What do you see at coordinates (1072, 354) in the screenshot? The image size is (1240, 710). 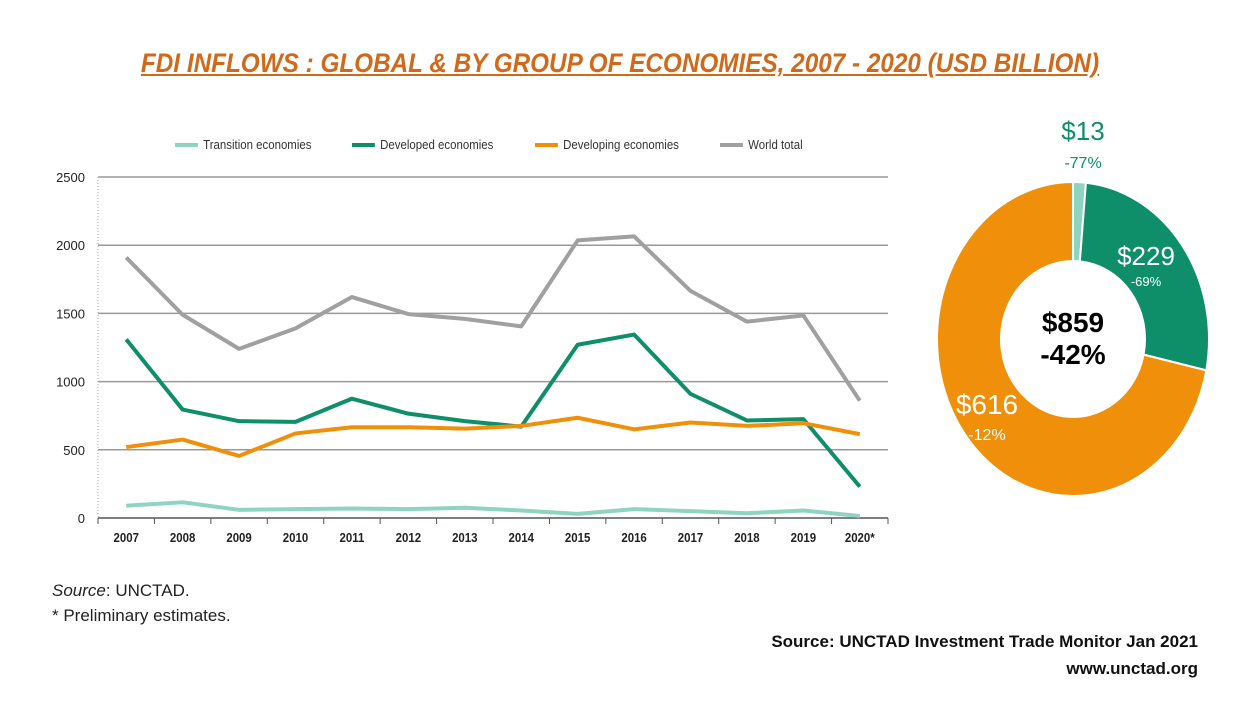 I see `donut-total-change: -42%` at bounding box center [1072, 354].